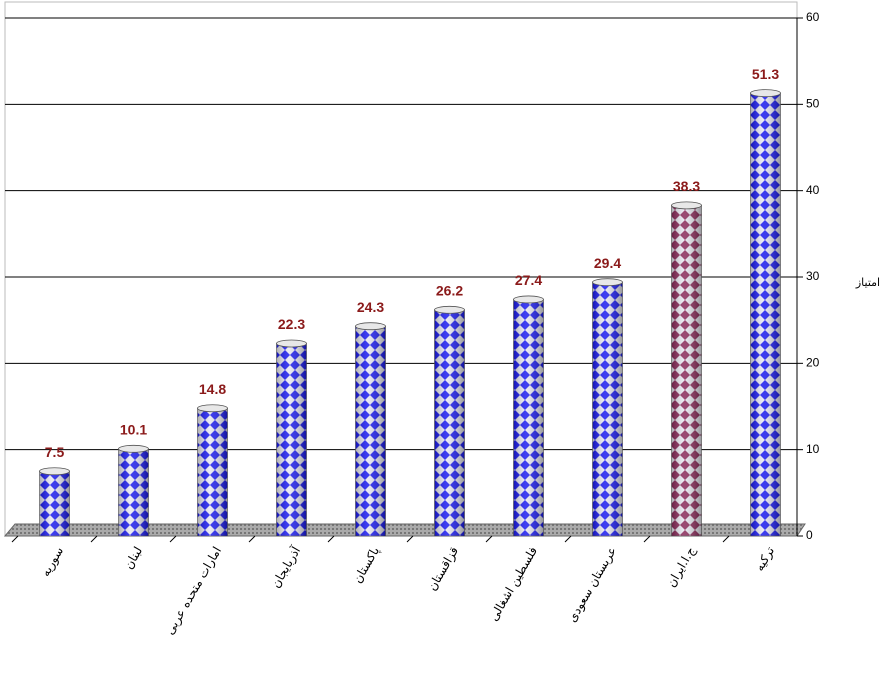  What do you see at coordinates (867, 282) in the screenshot?
I see `y-axis-label: امتیاز` at bounding box center [867, 282].